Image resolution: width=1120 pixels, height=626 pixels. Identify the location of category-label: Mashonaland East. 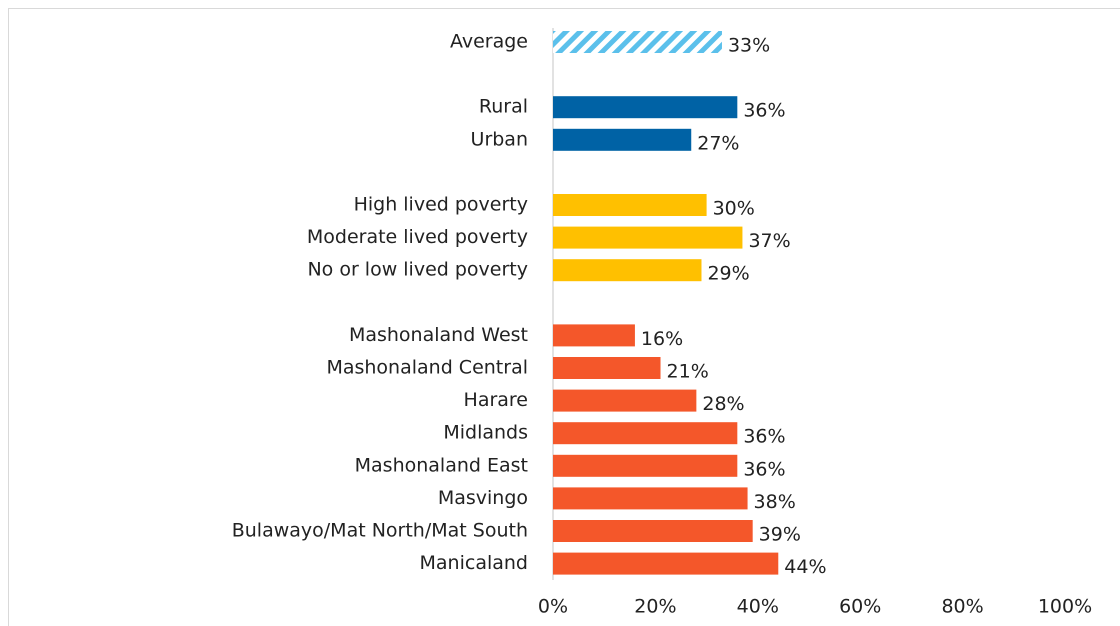
(441, 465).